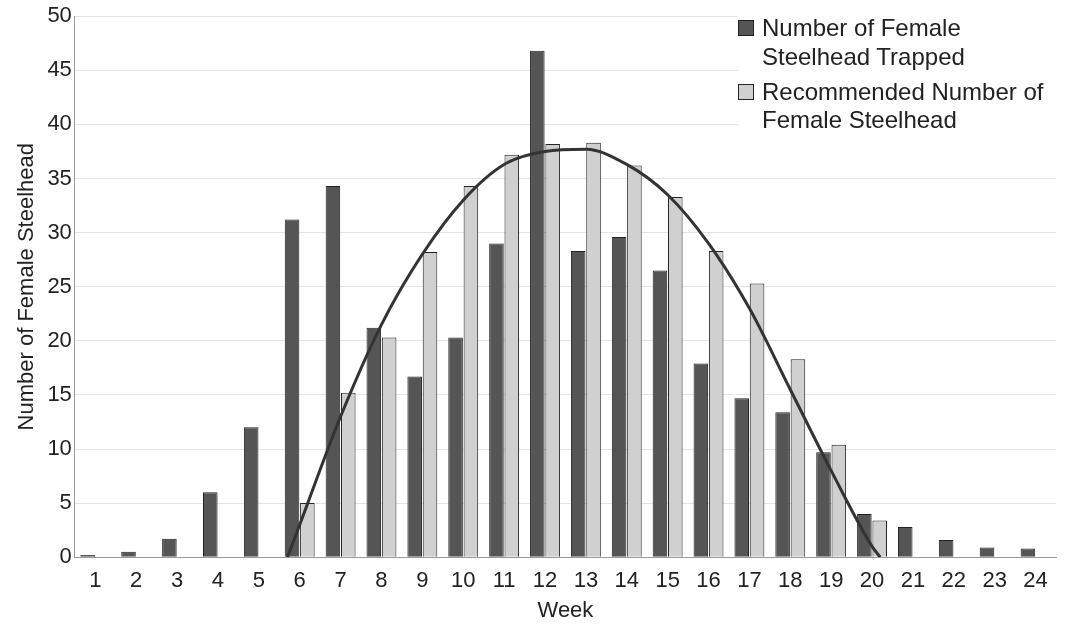  I want to click on x-tick-label: 3, so click(177, 580).